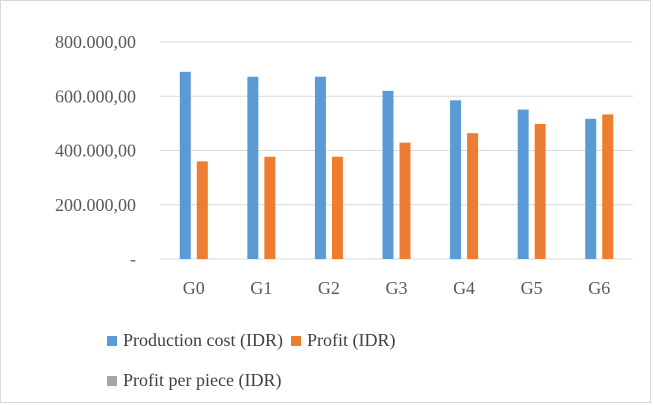 This screenshot has height=405, width=653. I want to click on y-tick-label: 600.000,00, so click(95, 96).